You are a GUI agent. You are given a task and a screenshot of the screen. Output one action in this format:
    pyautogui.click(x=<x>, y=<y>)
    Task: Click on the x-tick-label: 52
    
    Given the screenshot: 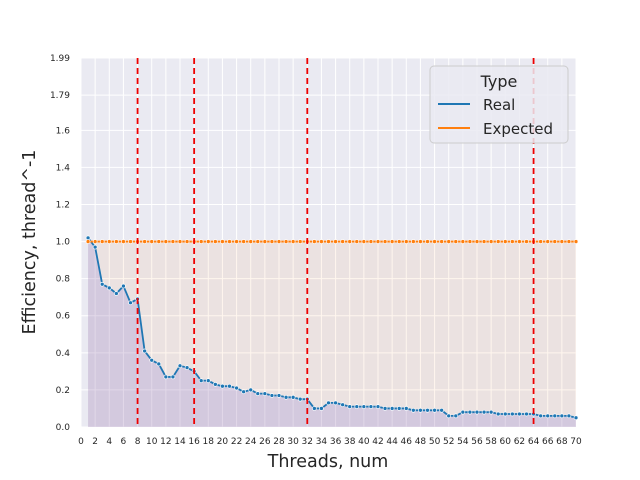 What is the action you would take?
    pyautogui.click(x=448, y=442)
    